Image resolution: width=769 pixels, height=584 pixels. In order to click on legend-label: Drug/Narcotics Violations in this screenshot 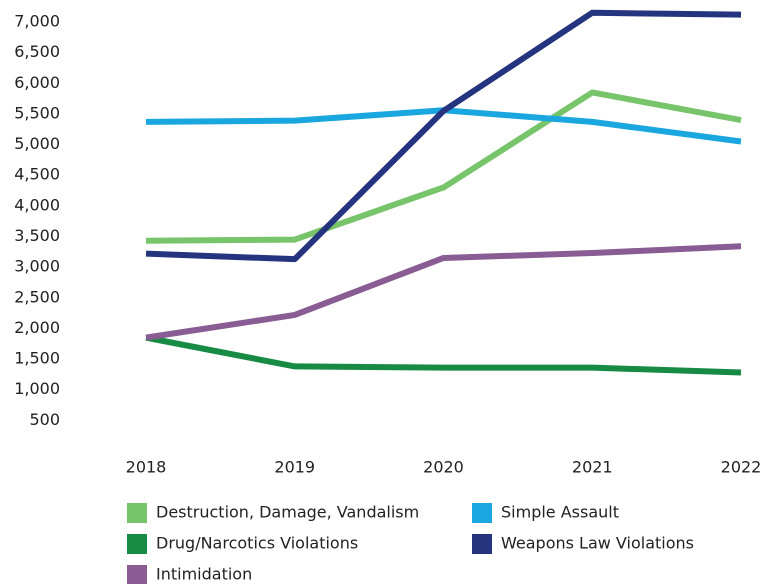, I will do `click(257, 543)`.